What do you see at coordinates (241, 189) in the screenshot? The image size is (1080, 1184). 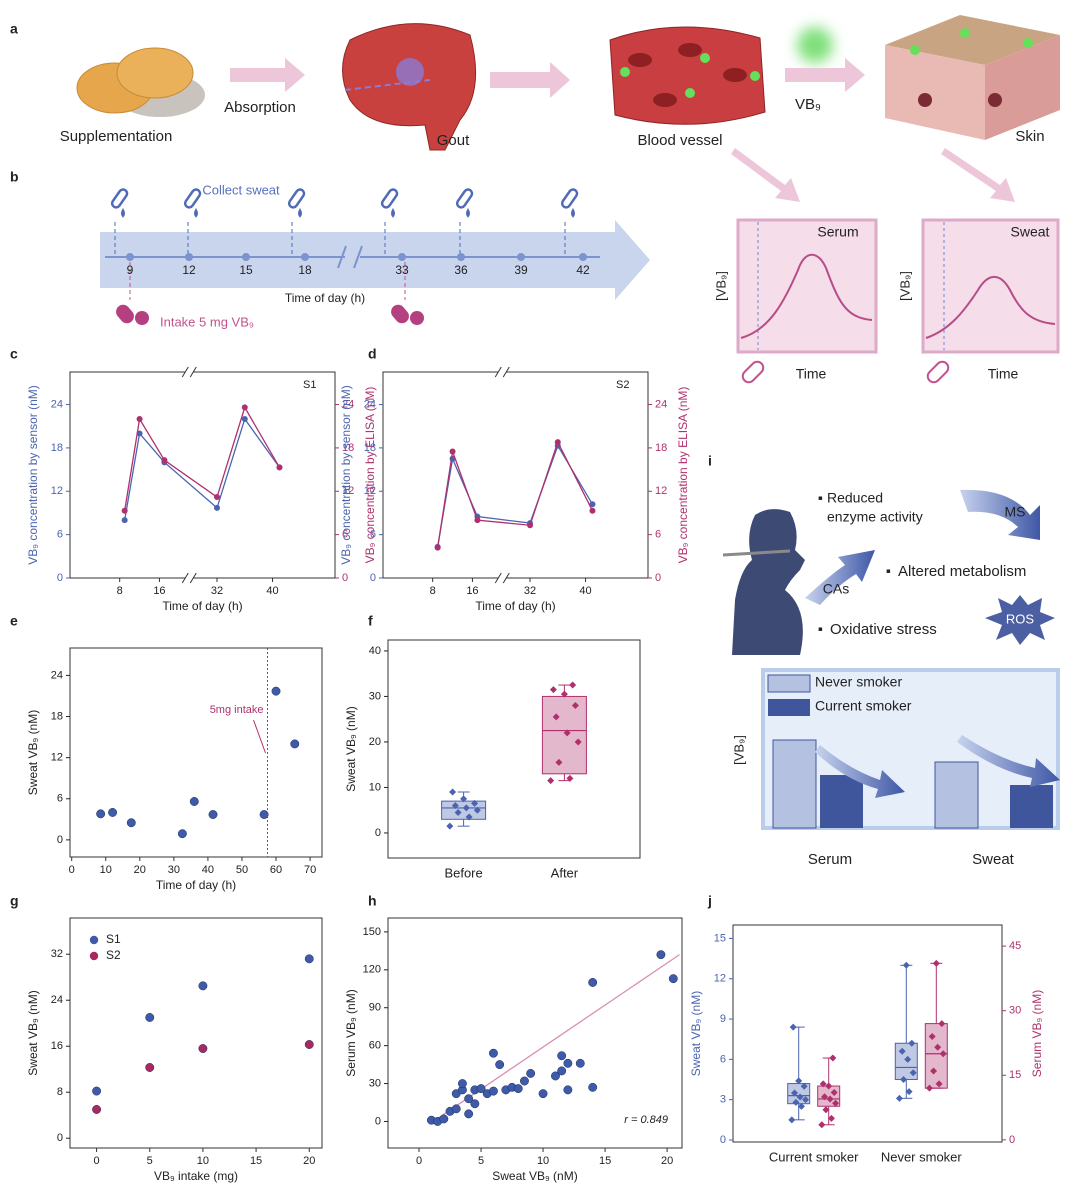 I see `collect-sweat-label: Collect sweat` at bounding box center [241, 189].